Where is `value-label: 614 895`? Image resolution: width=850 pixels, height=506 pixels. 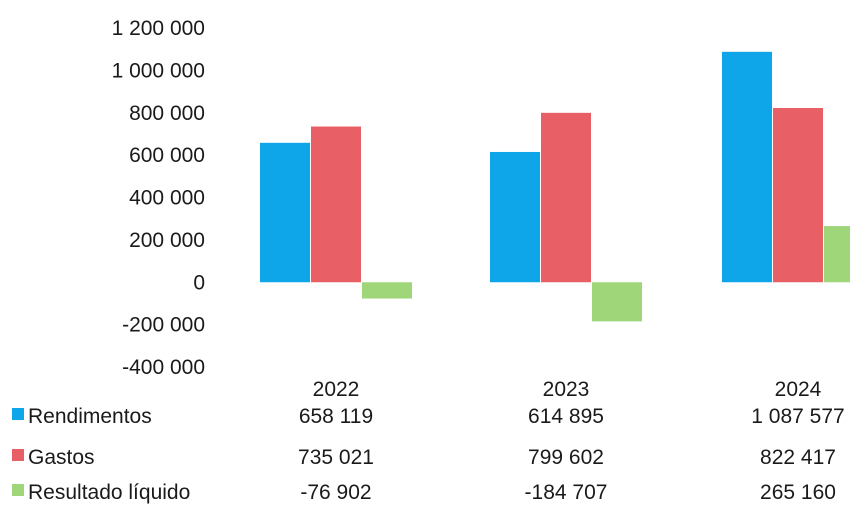 value-label: 614 895 is located at coordinates (566, 416).